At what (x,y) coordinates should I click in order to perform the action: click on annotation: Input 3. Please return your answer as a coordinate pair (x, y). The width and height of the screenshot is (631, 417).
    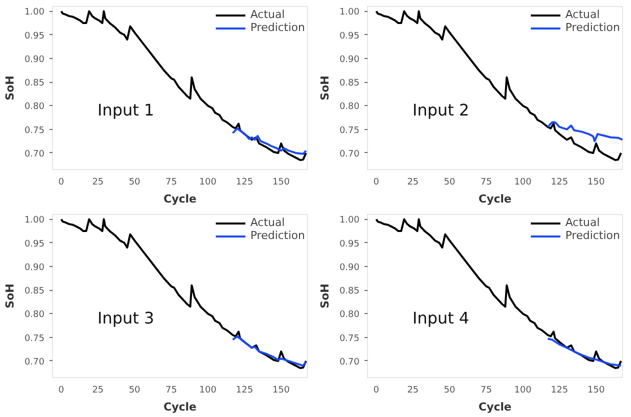
    Looking at the image, I should click on (126, 318).